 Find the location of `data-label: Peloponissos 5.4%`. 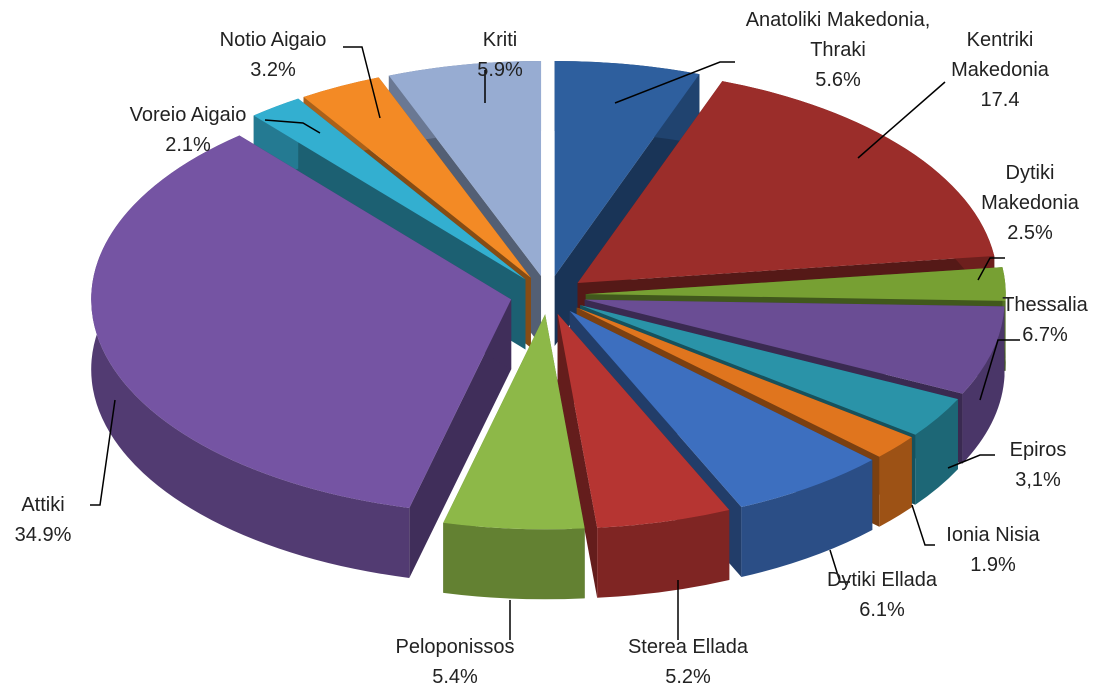

data-label: Peloponissos 5.4% is located at coordinates (455, 662).